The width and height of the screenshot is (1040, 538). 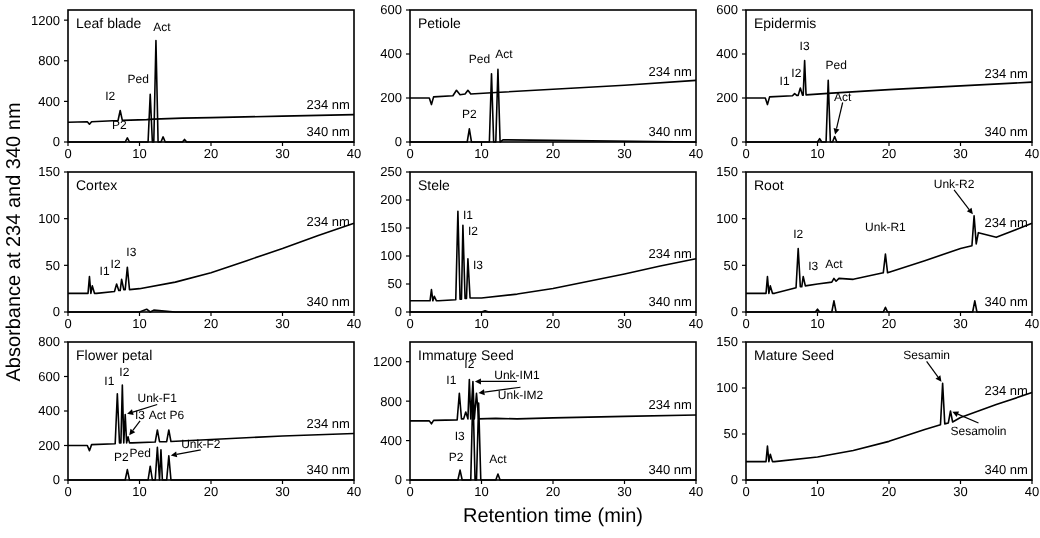 I want to click on y-axis-title: Absorbance at 234 and 340 nm, so click(x=15, y=242).